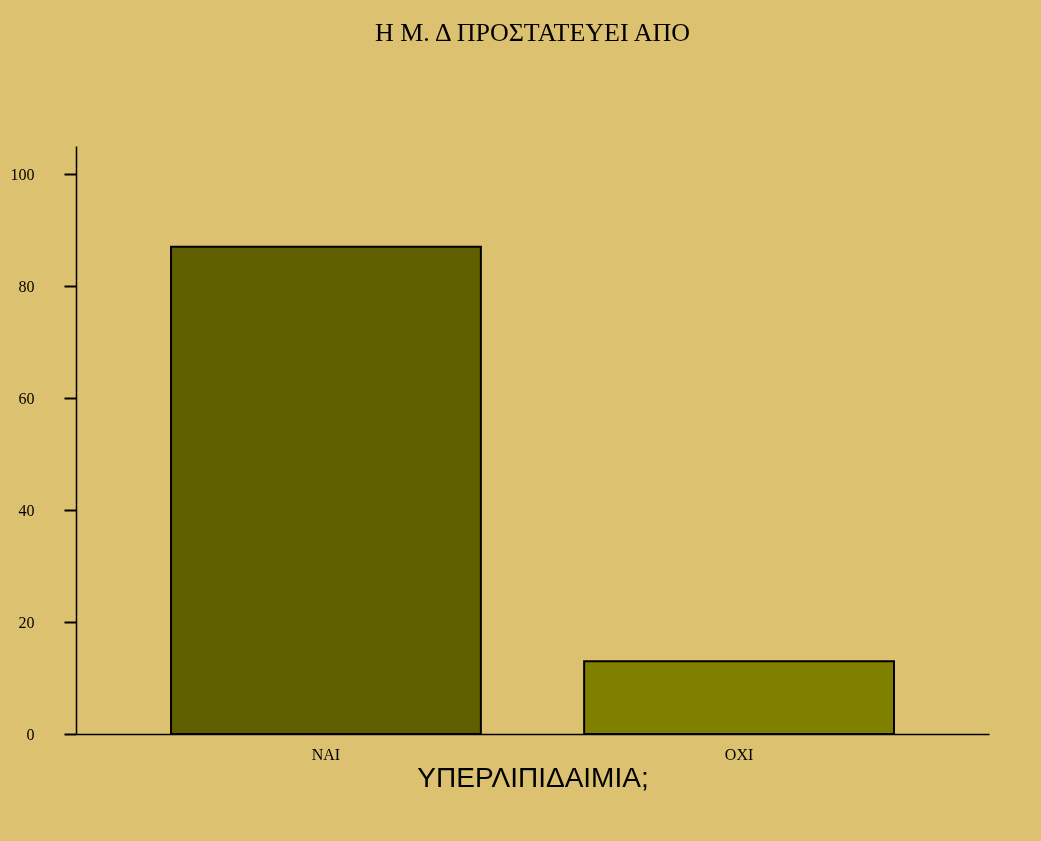 The width and height of the screenshot is (1041, 841). I want to click on y-tick-label: 100, so click(22, 174).